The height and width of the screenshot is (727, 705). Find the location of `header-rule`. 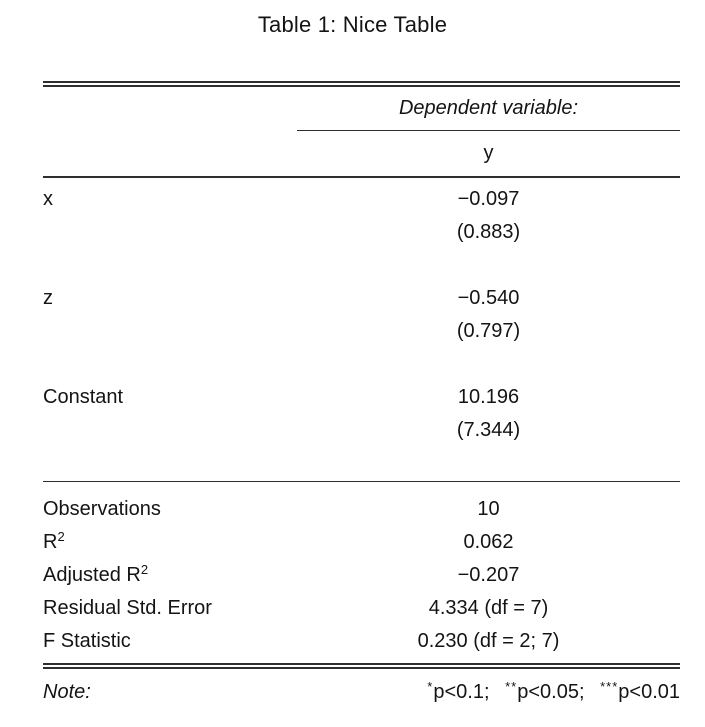

header-rule is located at coordinates (361, 177).